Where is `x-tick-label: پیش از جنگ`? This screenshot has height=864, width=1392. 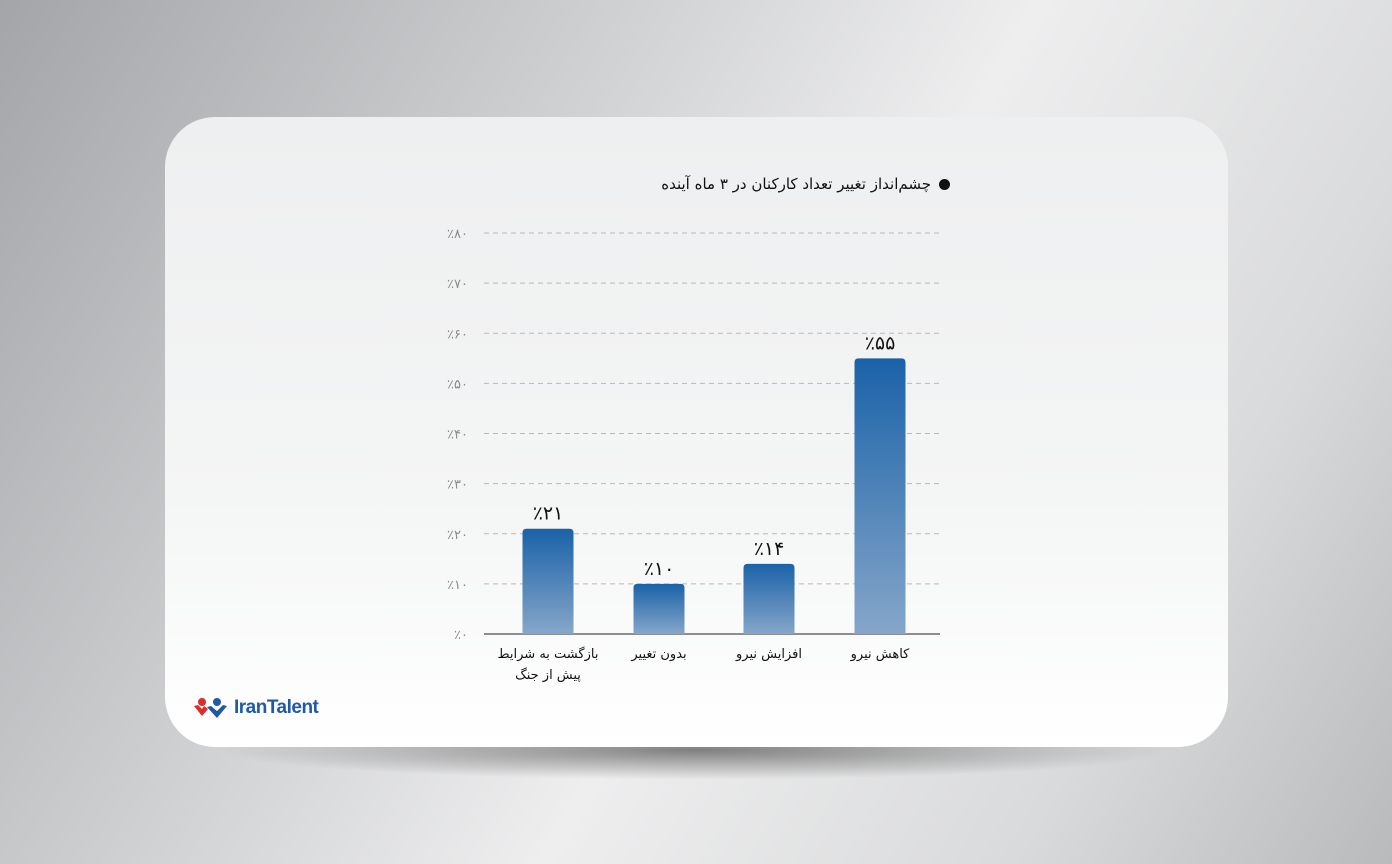
x-tick-label: پیش از جنگ is located at coordinates (548, 675).